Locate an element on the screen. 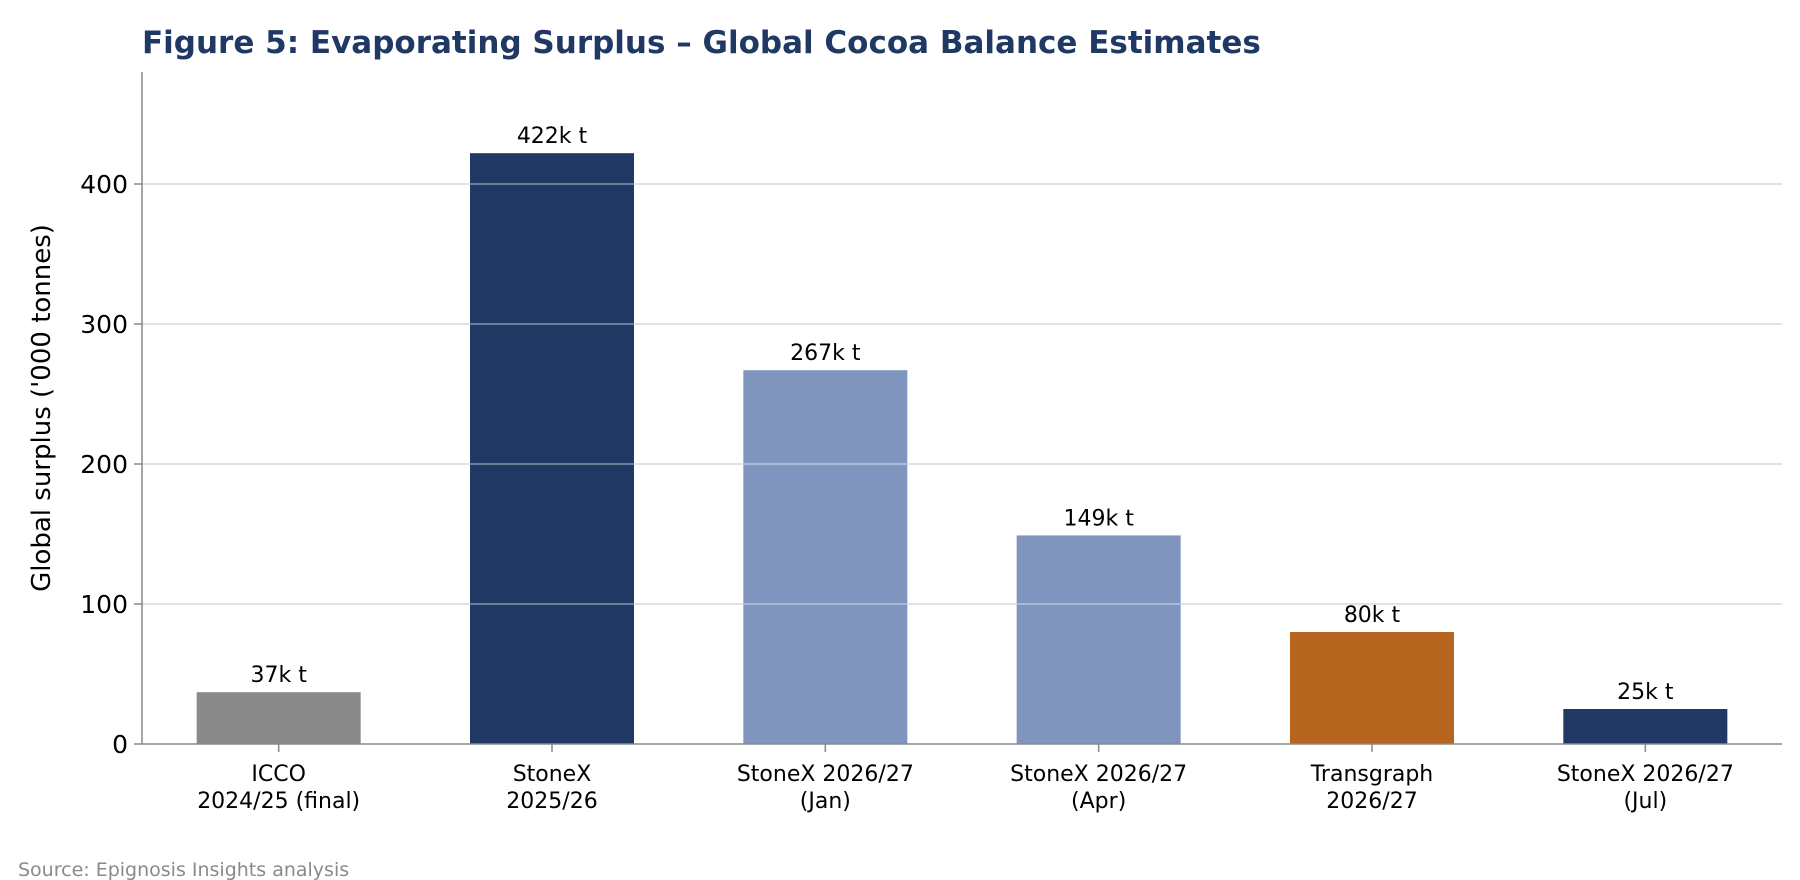 The image size is (1800, 880). data-label: 422k t is located at coordinates (552, 136).